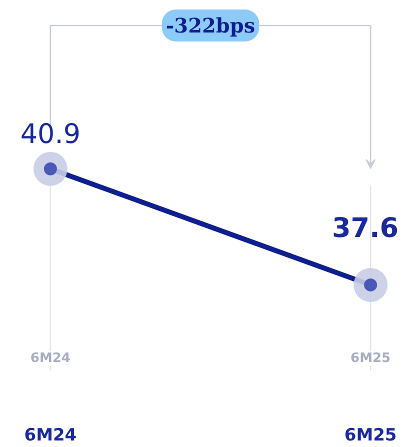 The image size is (412, 447). I want to click on category-label: 6M24, so click(50, 436).